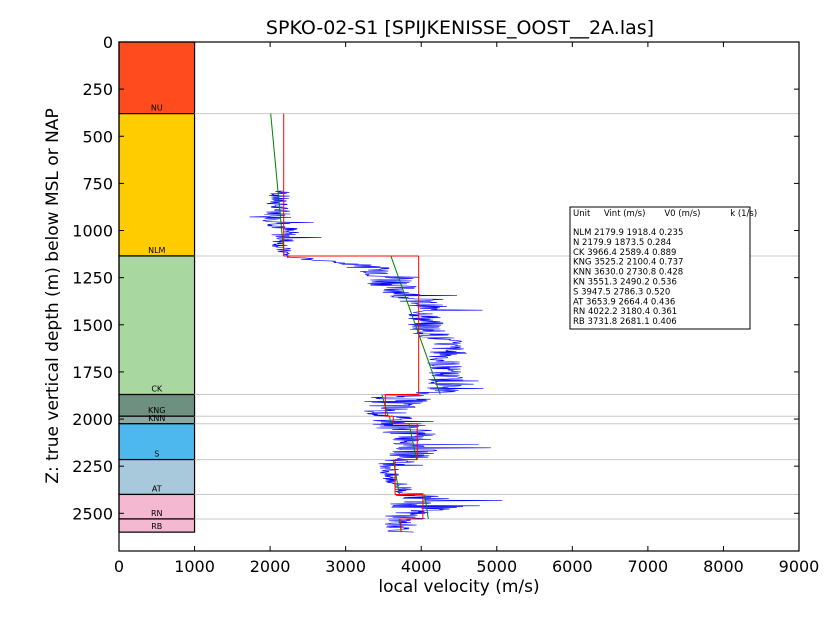 This screenshot has width=840, height=630. I want to click on parameter-table-row: AT 3653.9 2664.4 0.436, so click(624, 302).